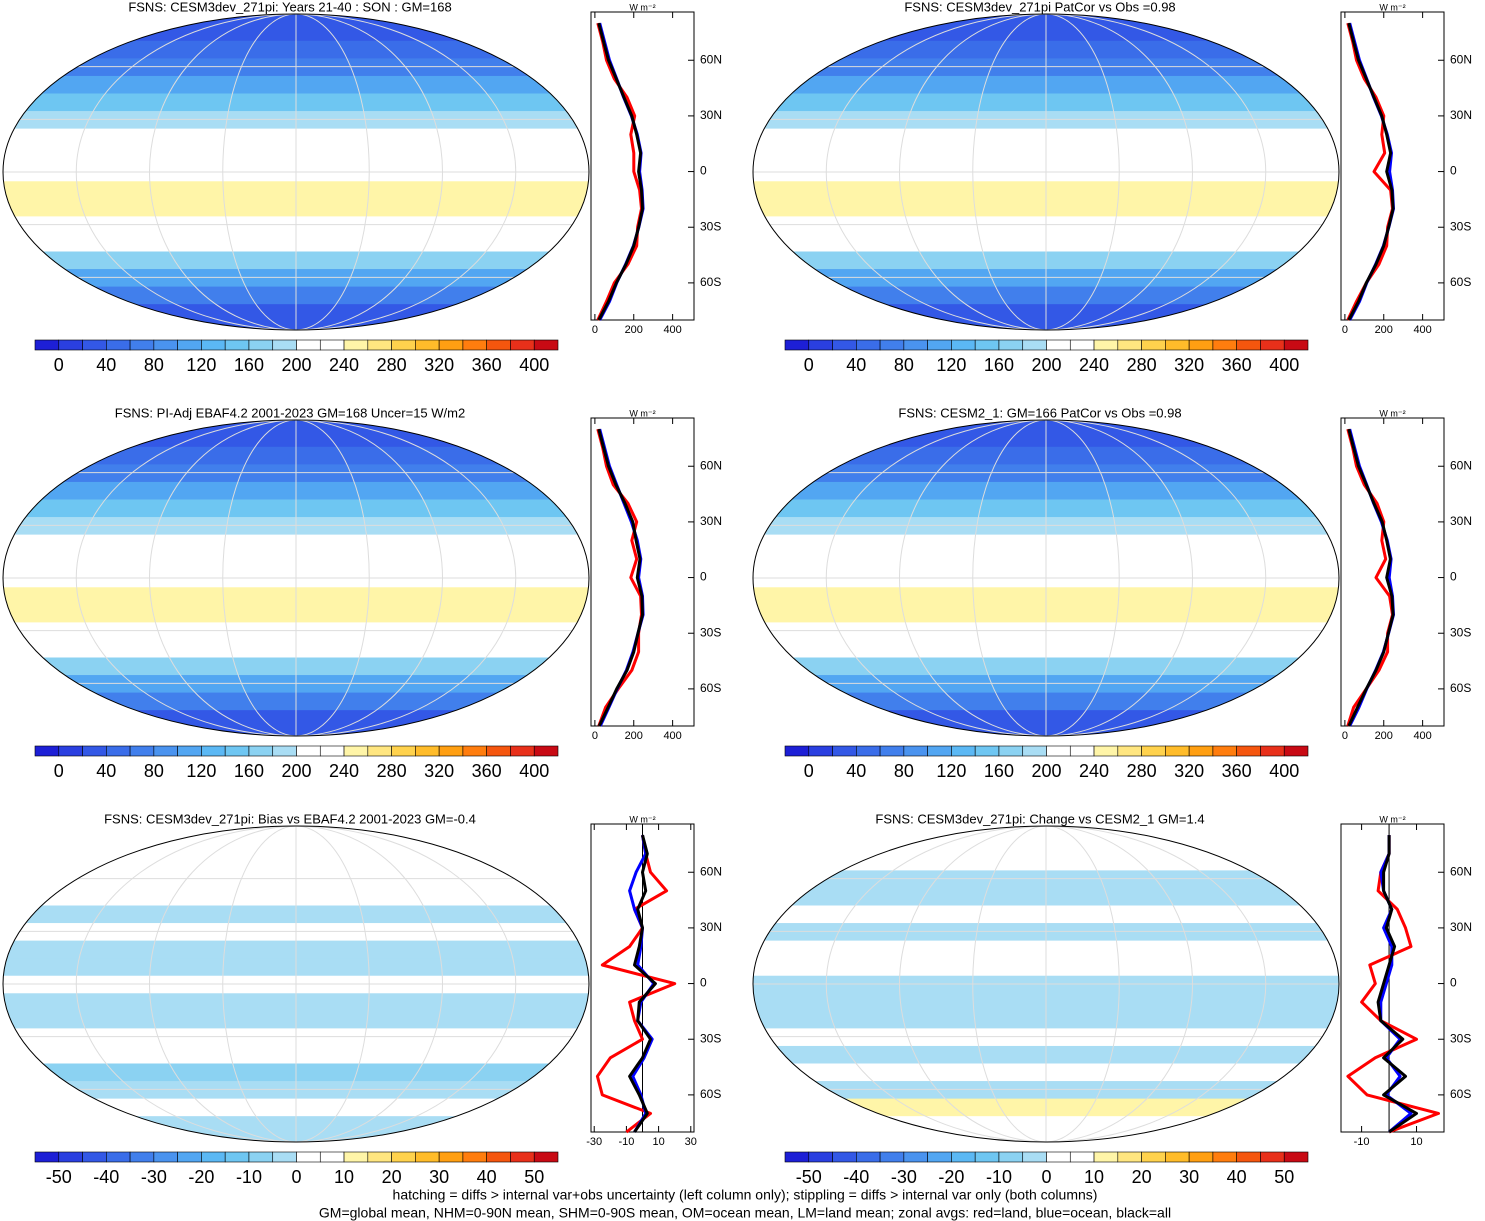  I want to click on colorbar-label: 280, so click(1142, 771).